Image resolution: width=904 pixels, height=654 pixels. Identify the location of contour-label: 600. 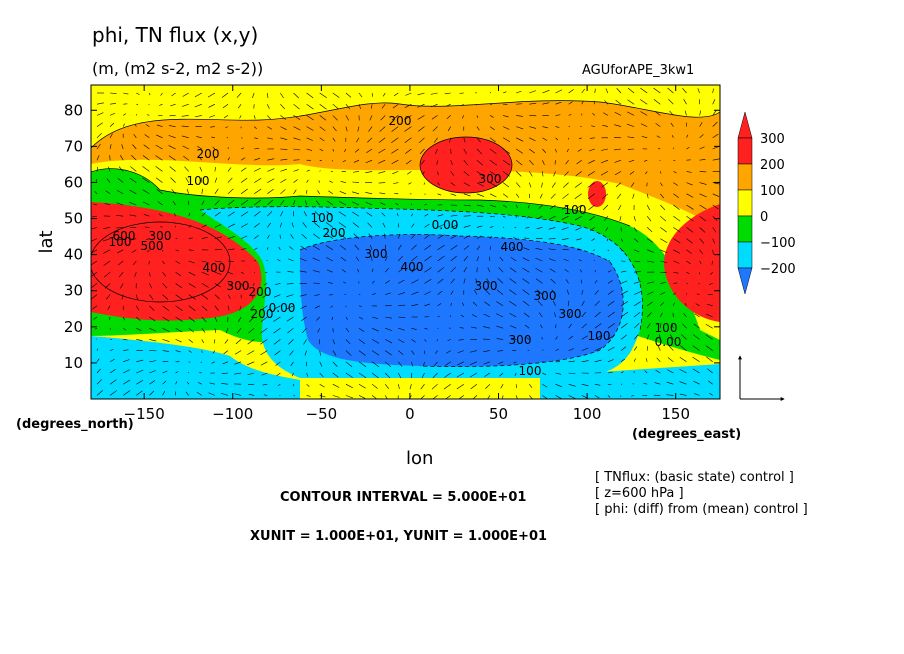
(124, 236).